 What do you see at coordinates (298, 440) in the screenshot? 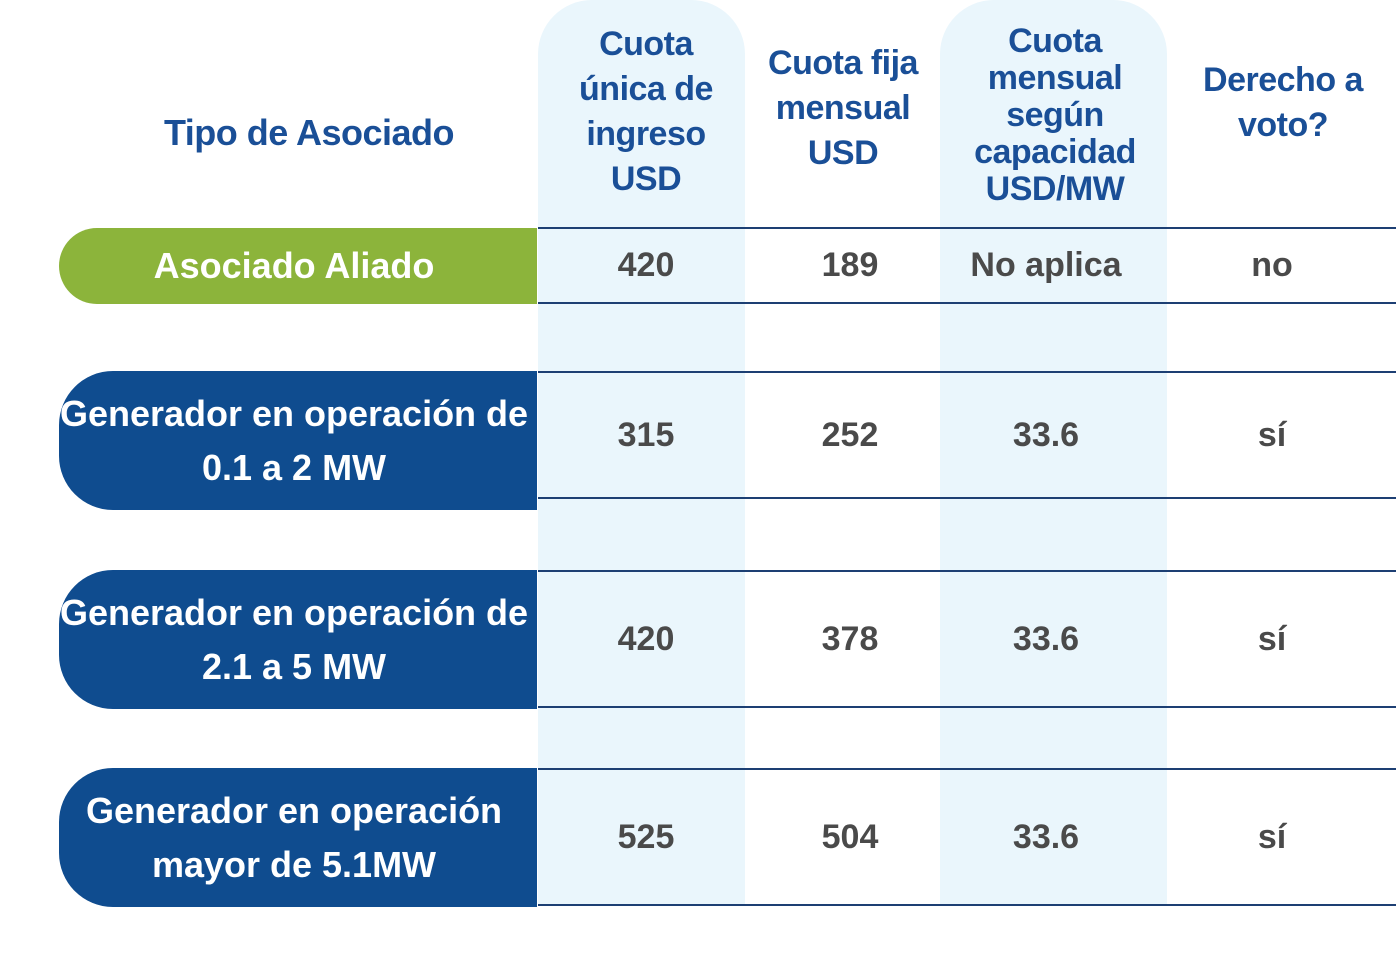
I see `row-label-generador-0-1-2mw: Generador en operación de 0.1 a 2 MW` at bounding box center [298, 440].